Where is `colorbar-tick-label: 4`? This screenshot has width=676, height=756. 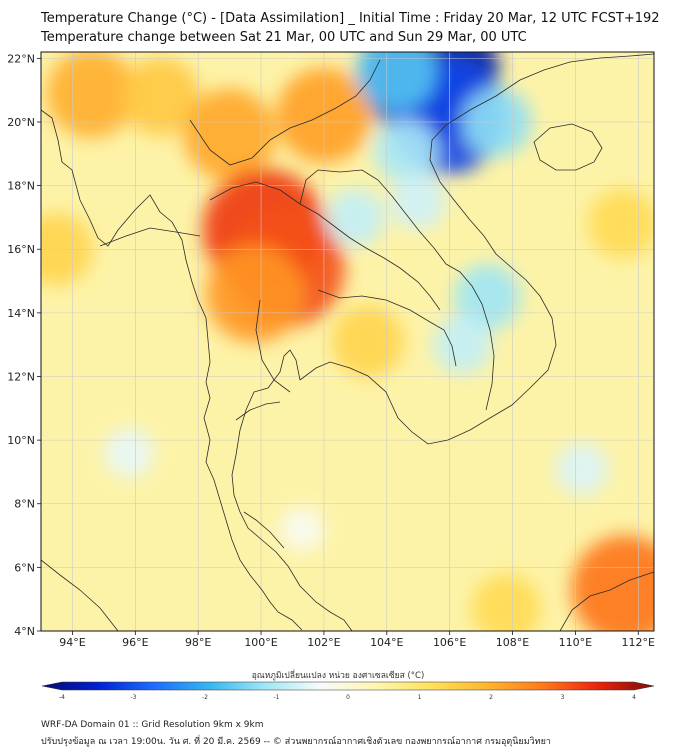 colorbar-tick-label: 4 is located at coordinates (634, 697).